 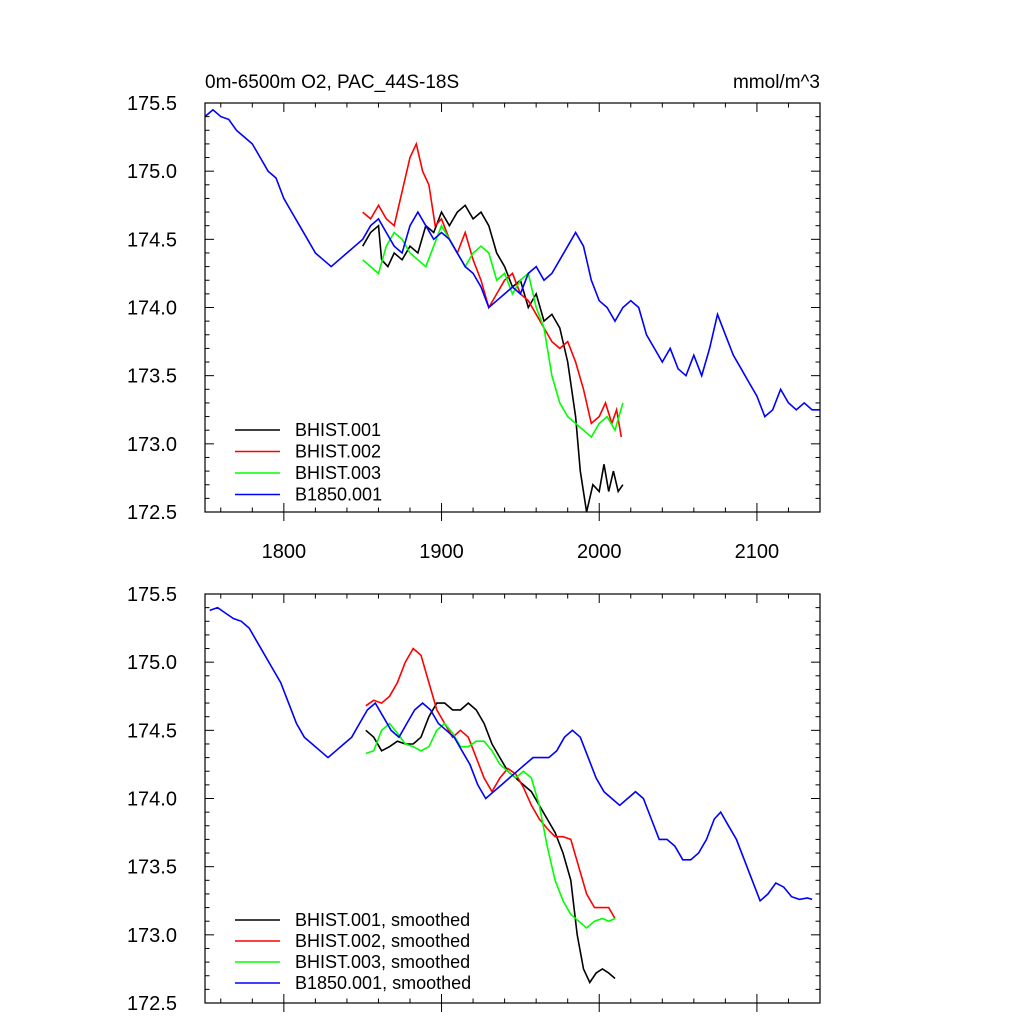 What do you see at coordinates (382, 941) in the screenshot?
I see `legend-label: BHIST.002, smoothed` at bounding box center [382, 941].